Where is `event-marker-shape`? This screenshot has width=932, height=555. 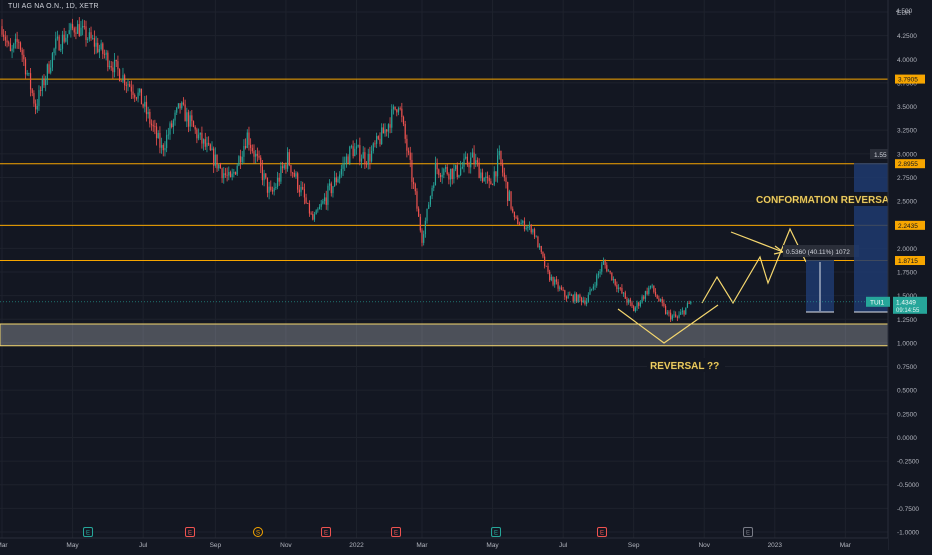 event-marker-shape is located at coordinates (88, 532).